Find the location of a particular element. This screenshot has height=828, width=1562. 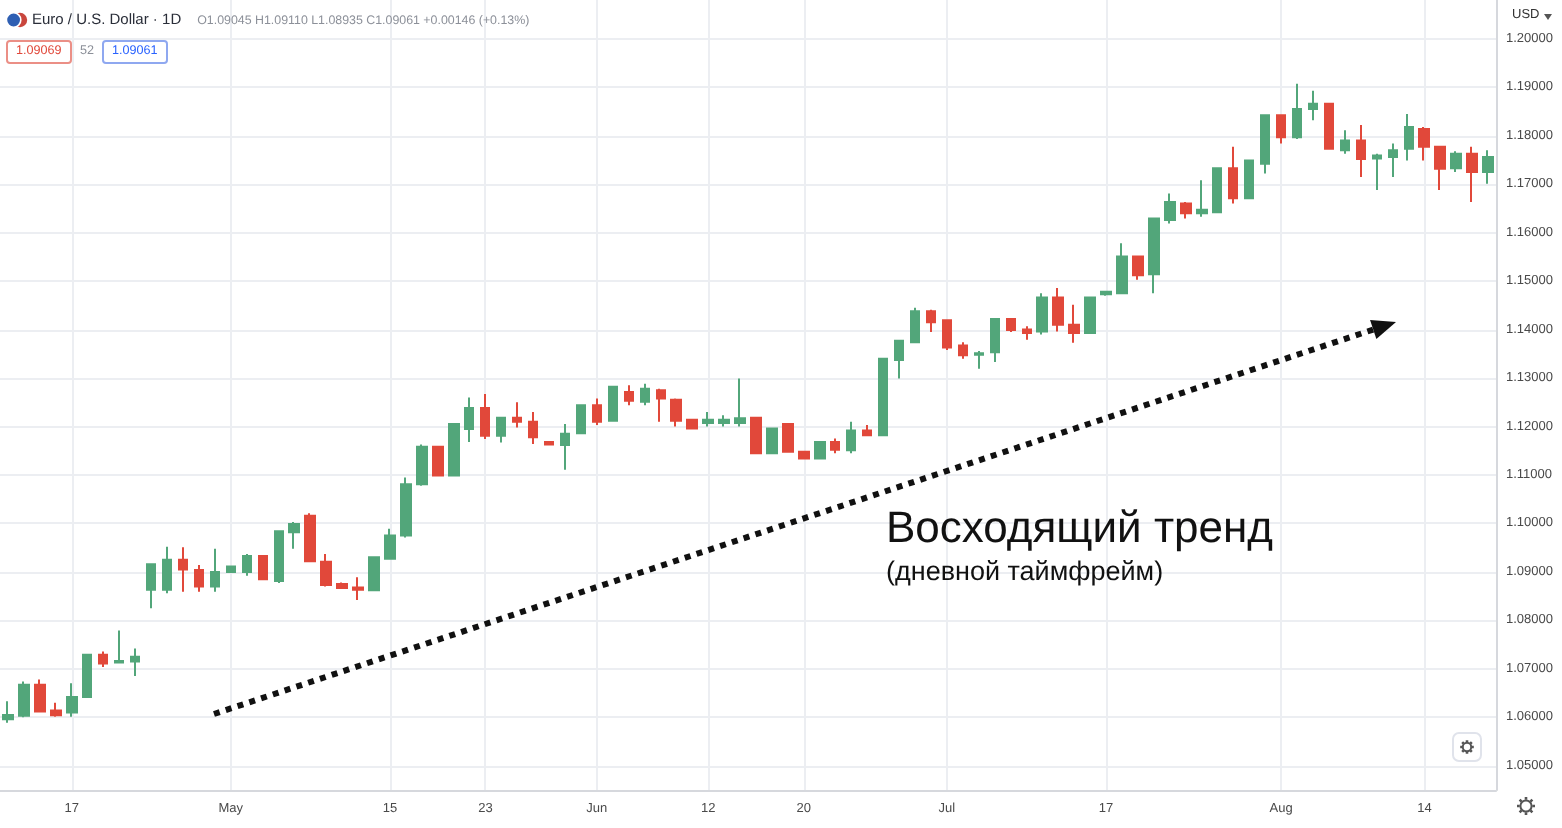

annotation: Восходящий тренд is located at coordinates (1079, 527).